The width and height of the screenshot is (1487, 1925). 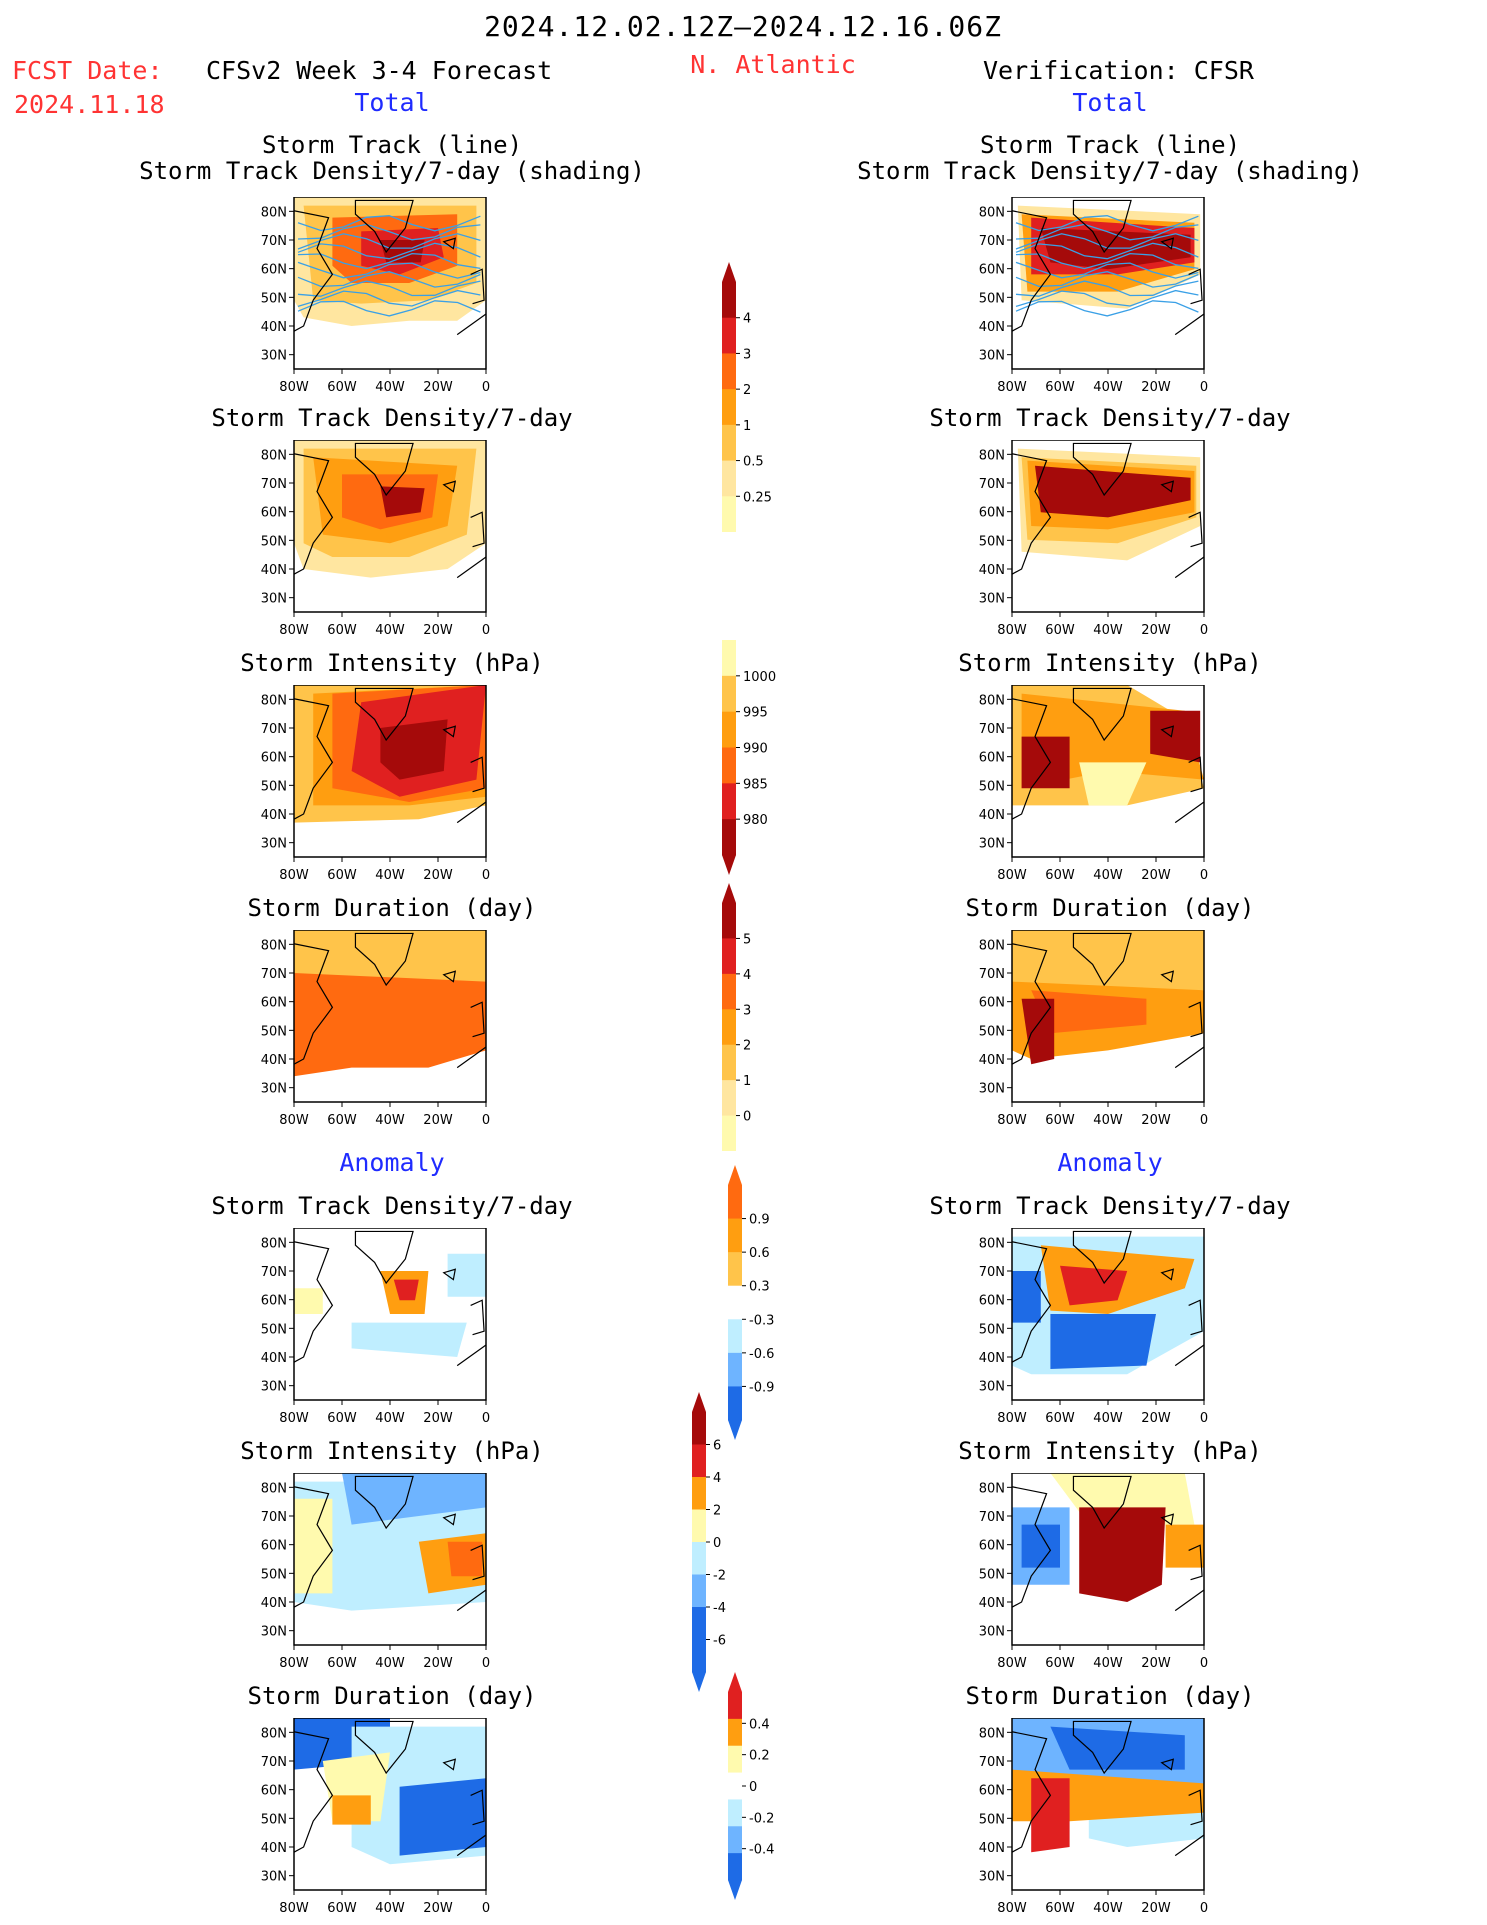 What do you see at coordinates (759, 1756) in the screenshot?
I see `colorbar-label: 0.2` at bounding box center [759, 1756].